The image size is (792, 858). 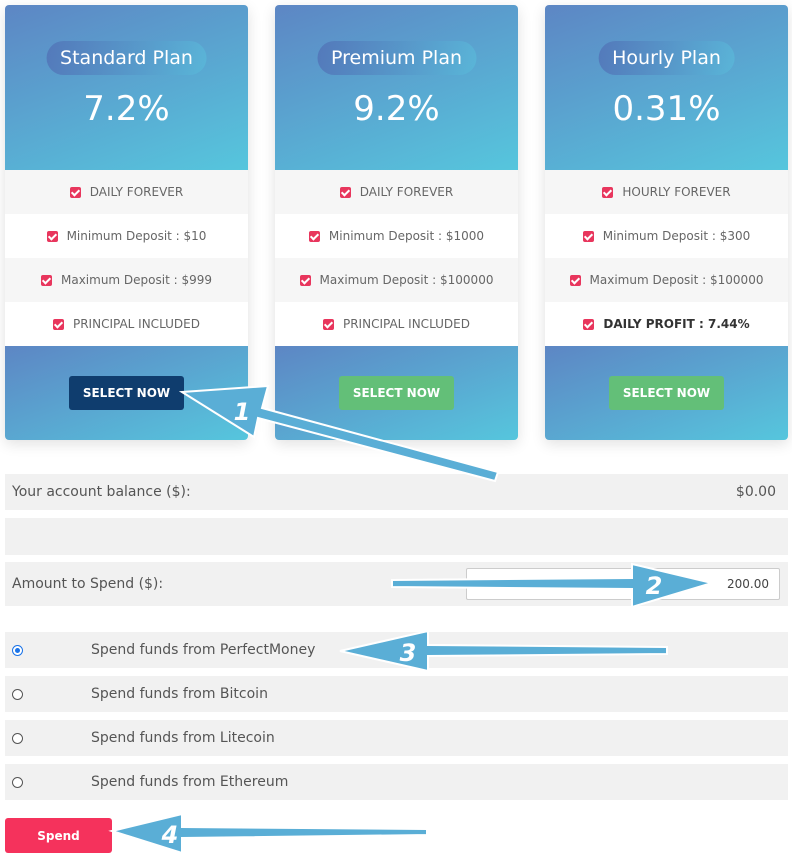 What do you see at coordinates (406, 236) in the screenshot?
I see `feature-text: Minimum Deposit : $1000` at bounding box center [406, 236].